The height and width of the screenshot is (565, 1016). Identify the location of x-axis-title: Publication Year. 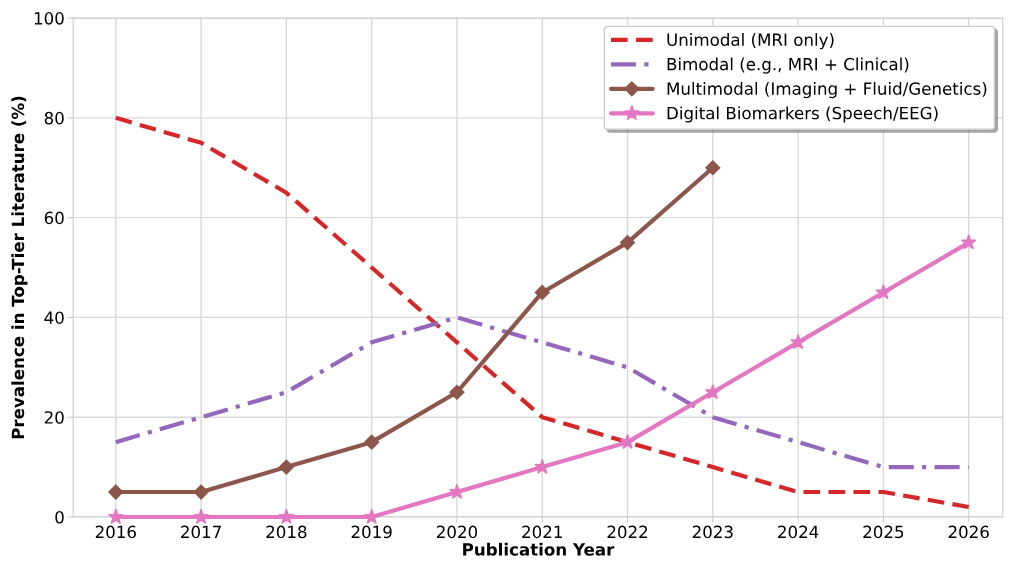
(539, 549).